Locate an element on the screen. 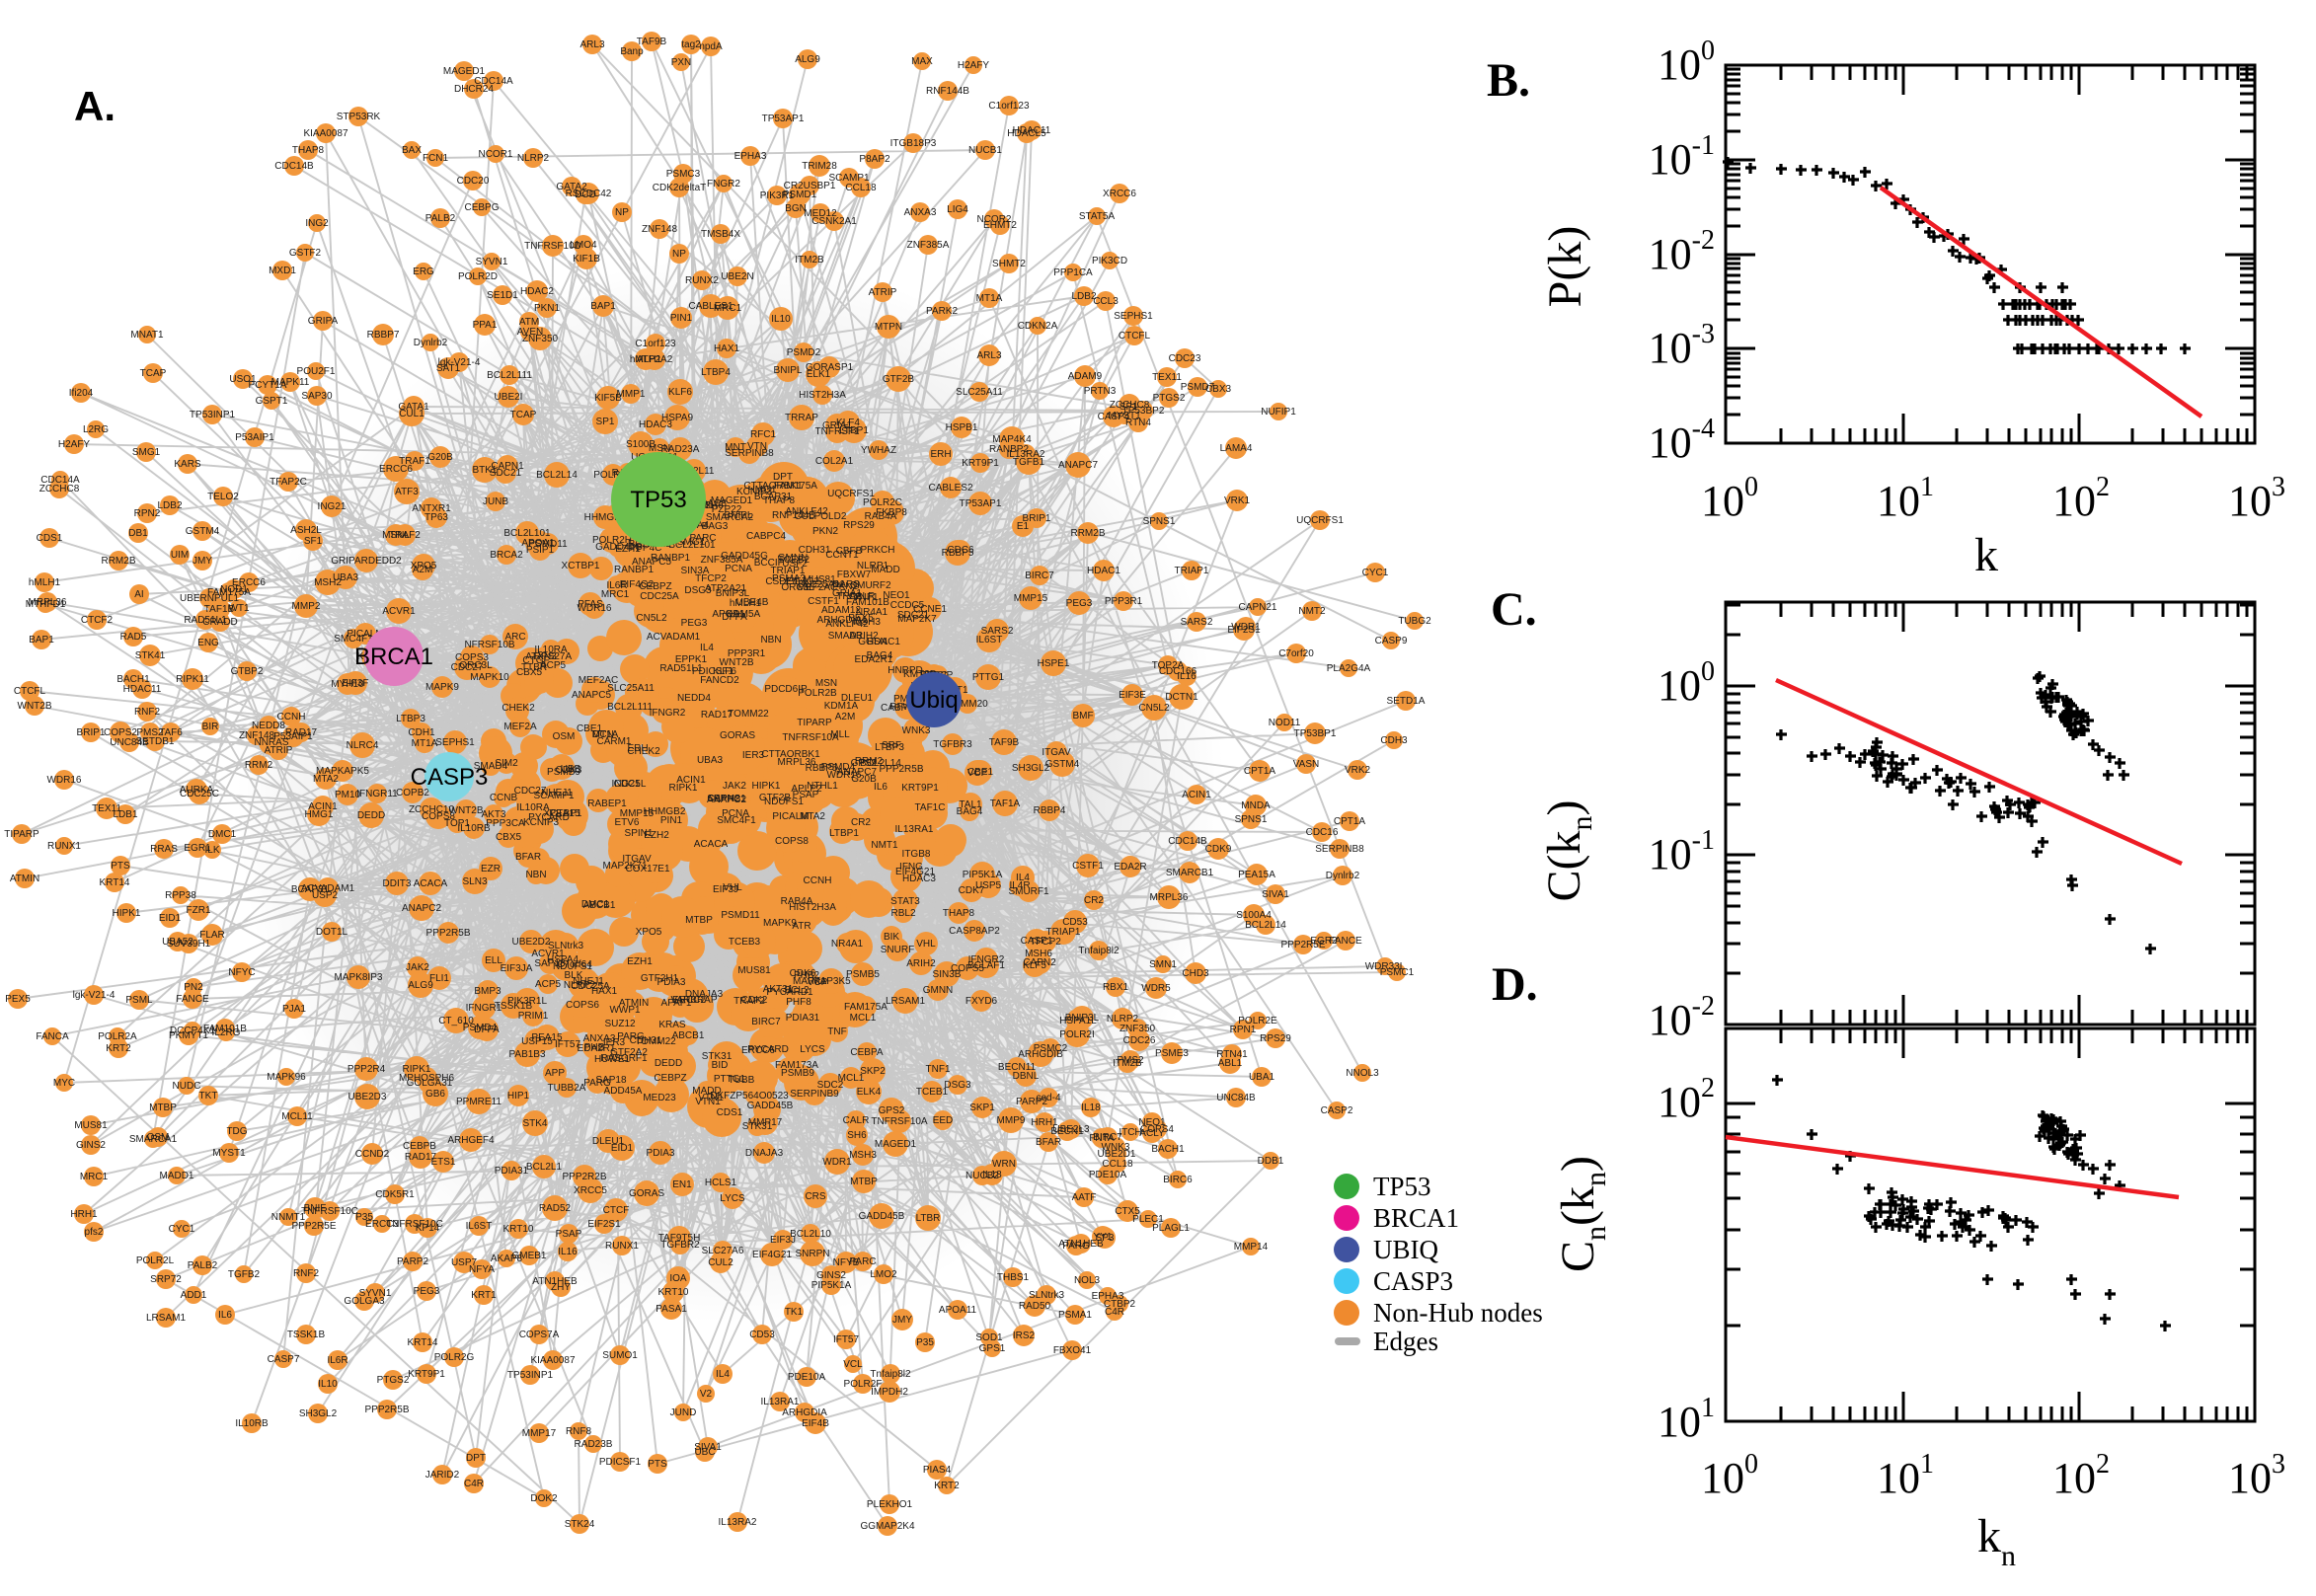 The image size is (2316, 1596). svg-text: ELK1 is located at coordinates (819, 374).